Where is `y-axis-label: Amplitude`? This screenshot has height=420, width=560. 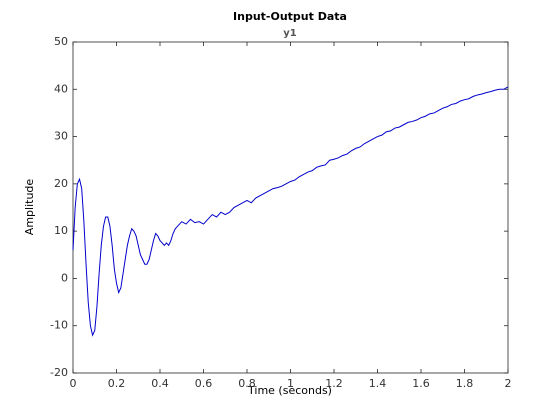 y-axis-label: Amplitude is located at coordinates (29, 207).